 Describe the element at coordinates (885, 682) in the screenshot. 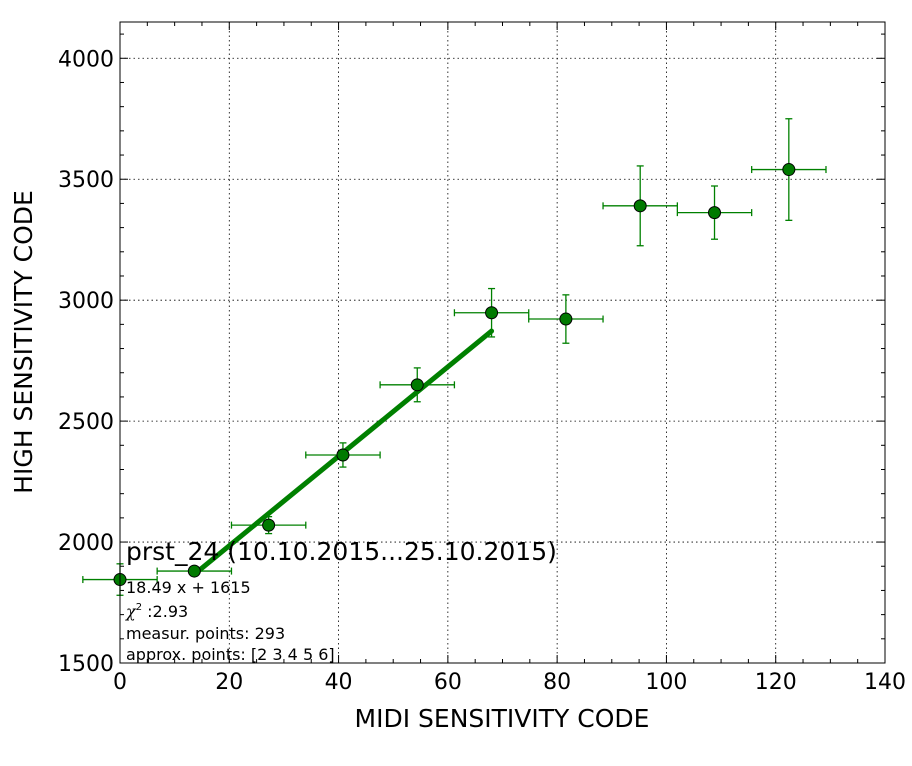

I see `x-tick-label: 140` at that location.